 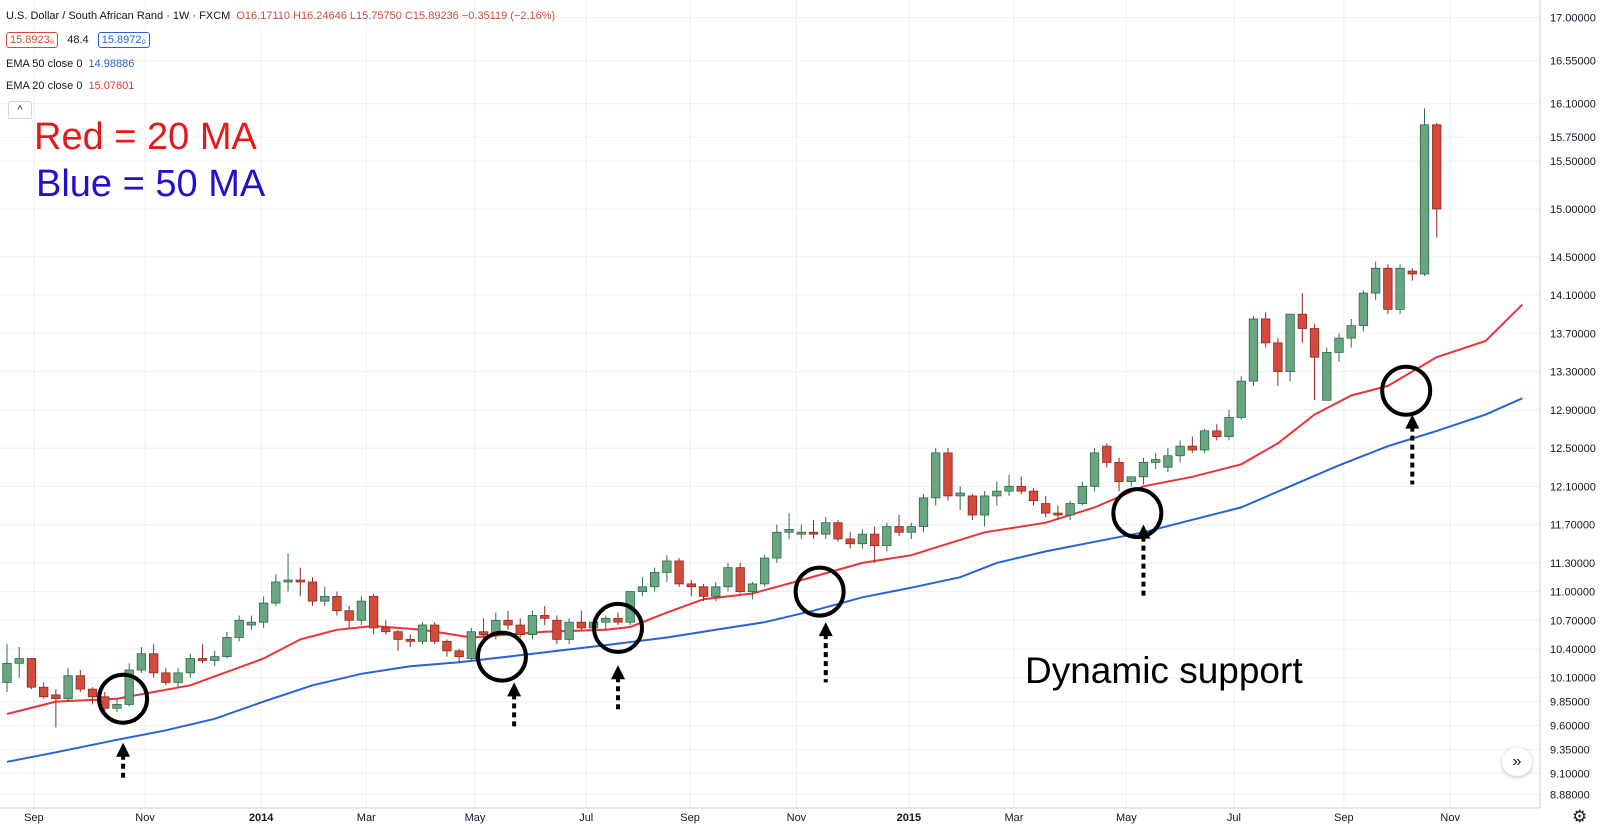 I want to click on buy-button: 15.8972₀, so click(x=124, y=40).